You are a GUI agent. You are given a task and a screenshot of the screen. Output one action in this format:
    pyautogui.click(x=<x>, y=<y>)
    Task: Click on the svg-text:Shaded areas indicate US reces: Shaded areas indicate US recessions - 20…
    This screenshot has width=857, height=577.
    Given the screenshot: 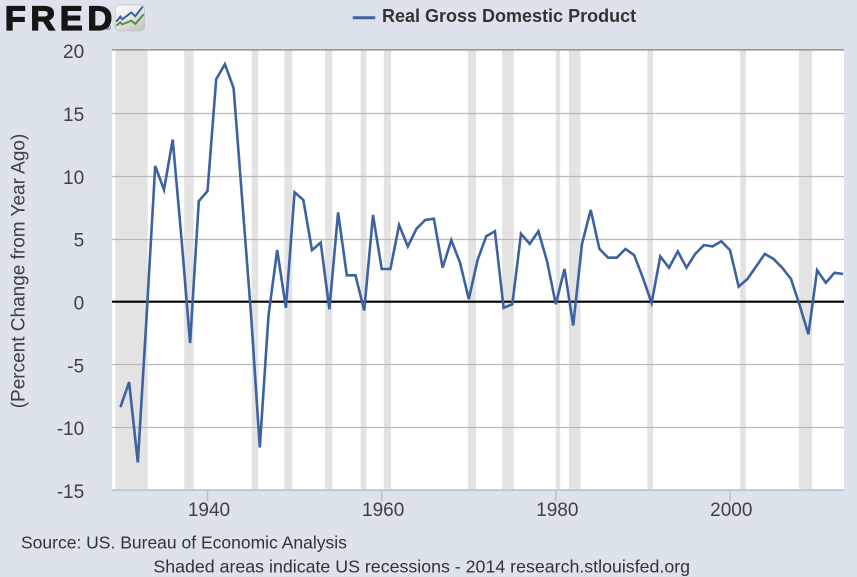 What is the action you would take?
    pyautogui.click(x=421, y=567)
    